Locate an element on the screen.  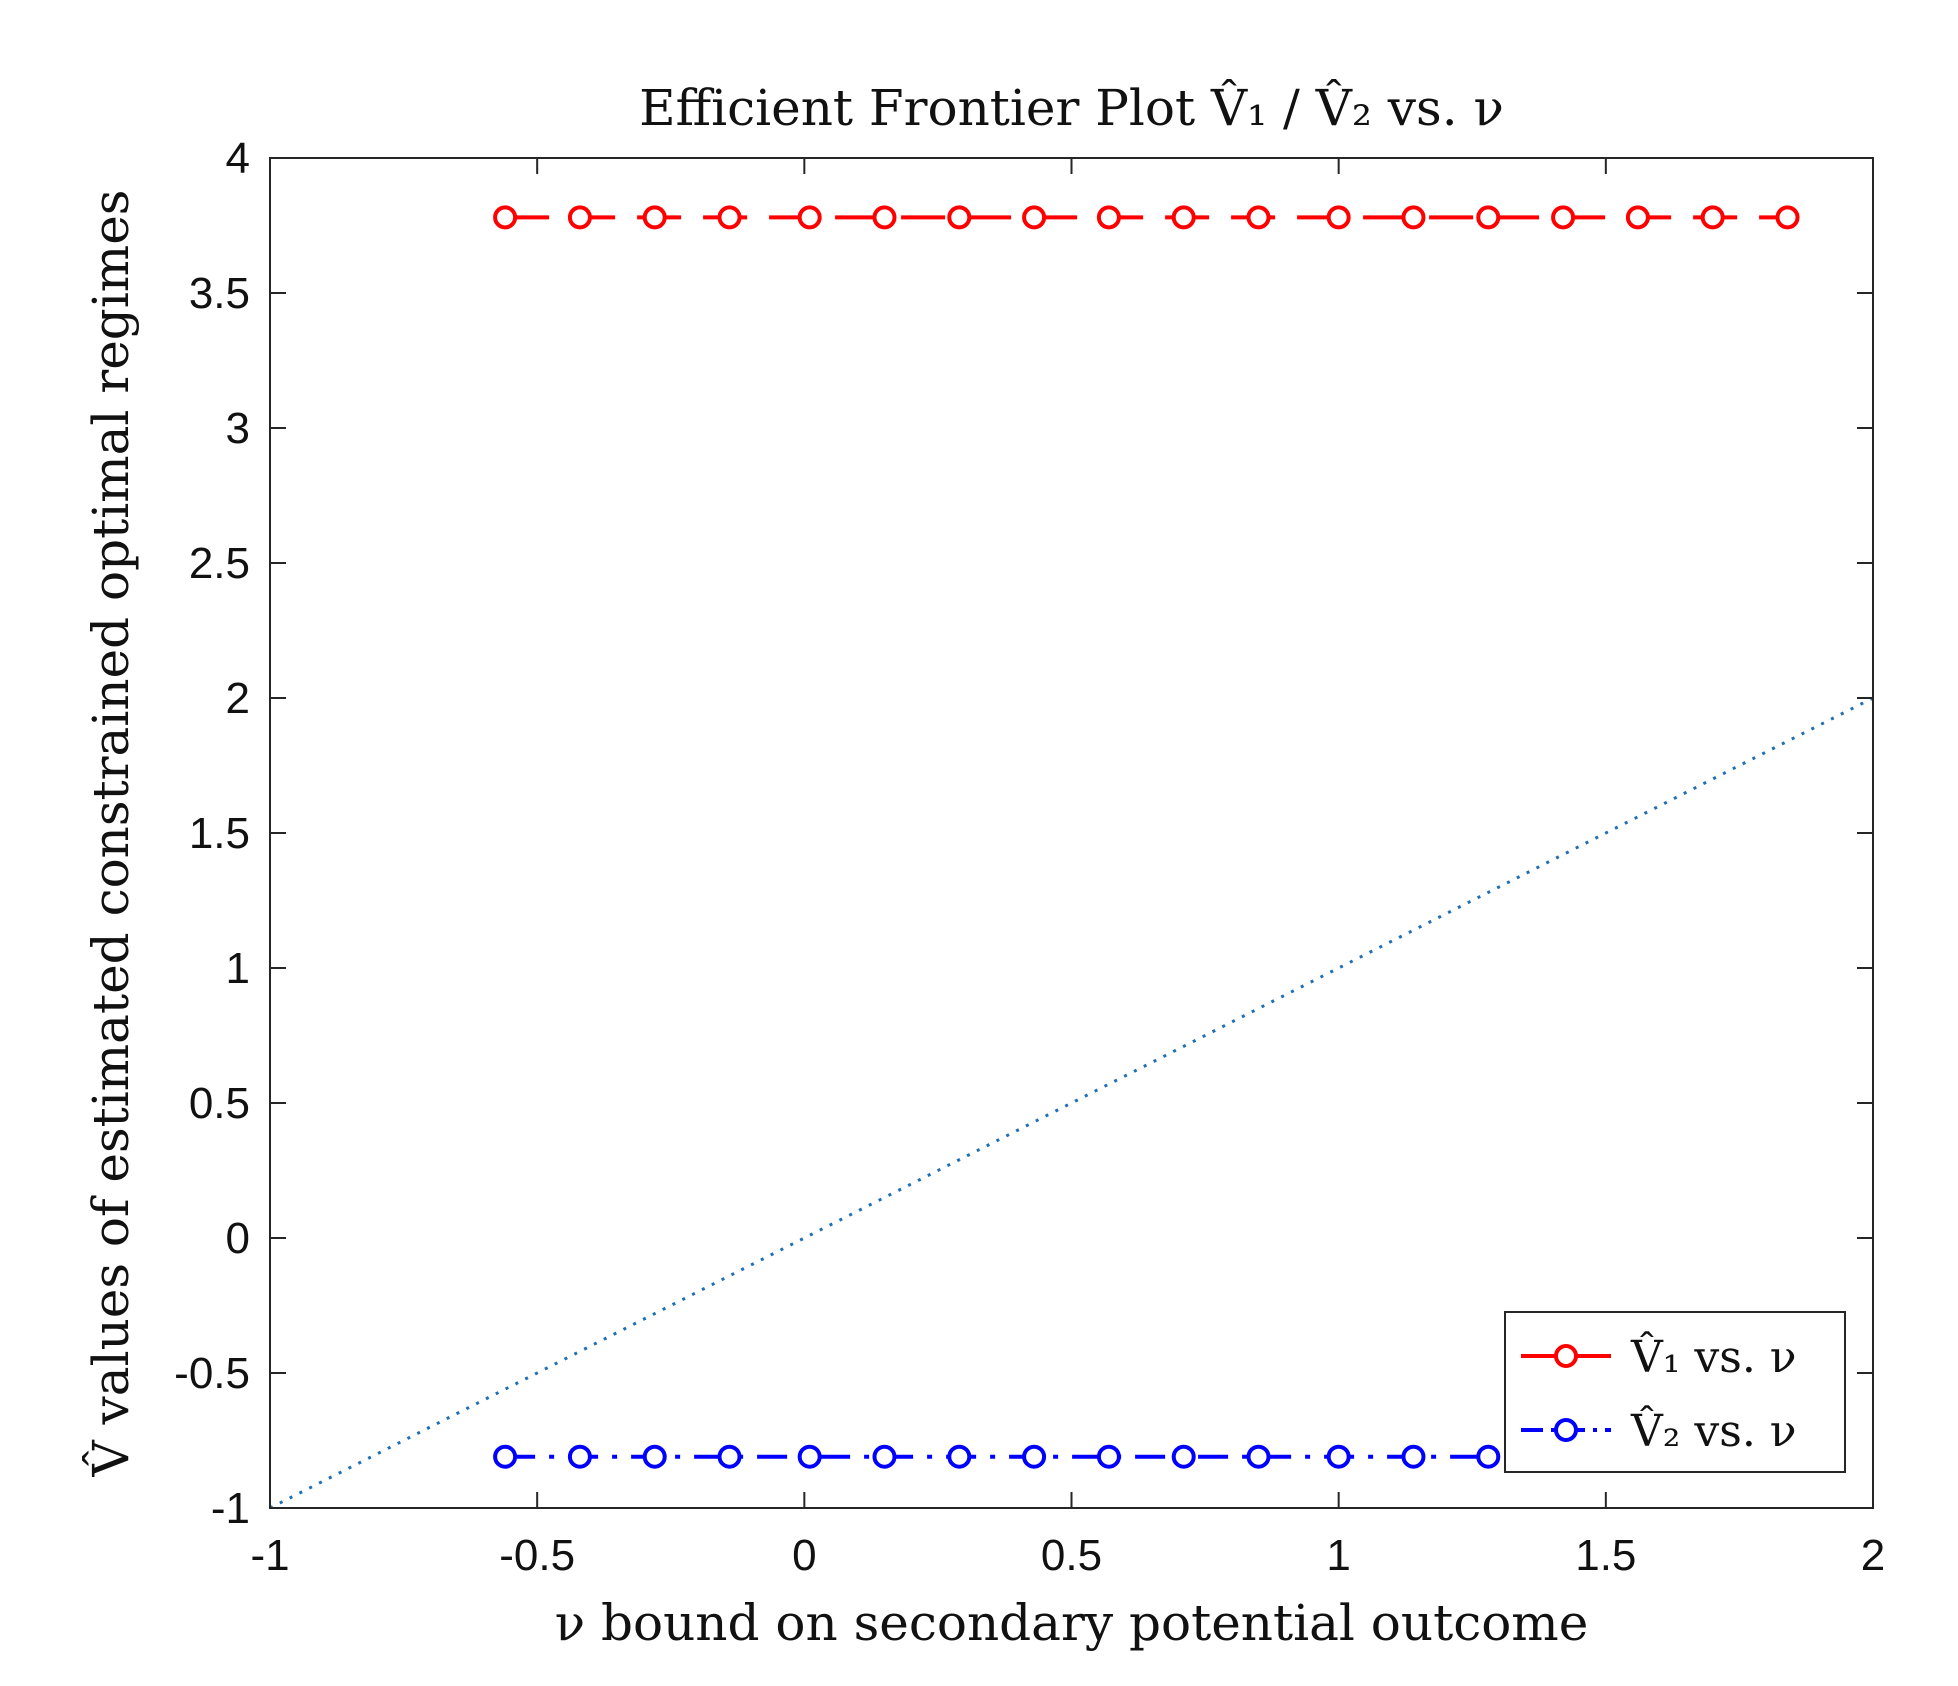
chart-title: Efficient Frontier Plot V̂₁ / V̂₂ vs. ν is located at coordinates (1071, 107).